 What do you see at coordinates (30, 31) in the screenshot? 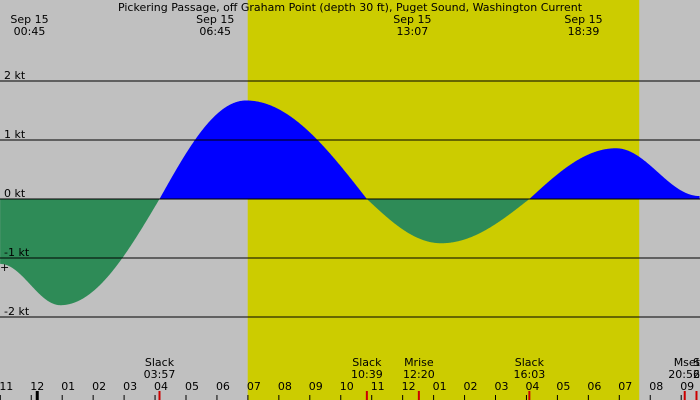
I see `top-event-time: 00:45` at bounding box center [30, 31].